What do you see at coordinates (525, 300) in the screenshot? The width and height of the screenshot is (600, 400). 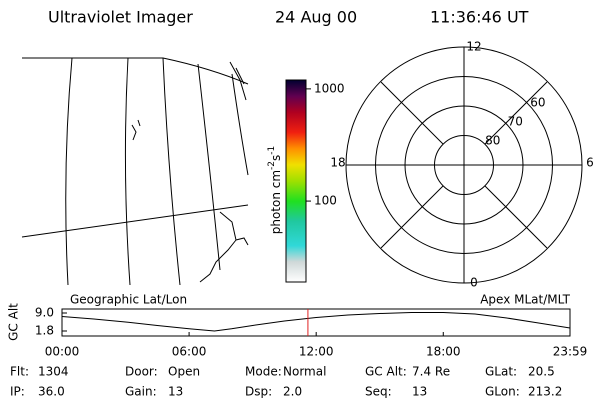 I see `polar-label: Apex MLat/MLT` at bounding box center [525, 300].